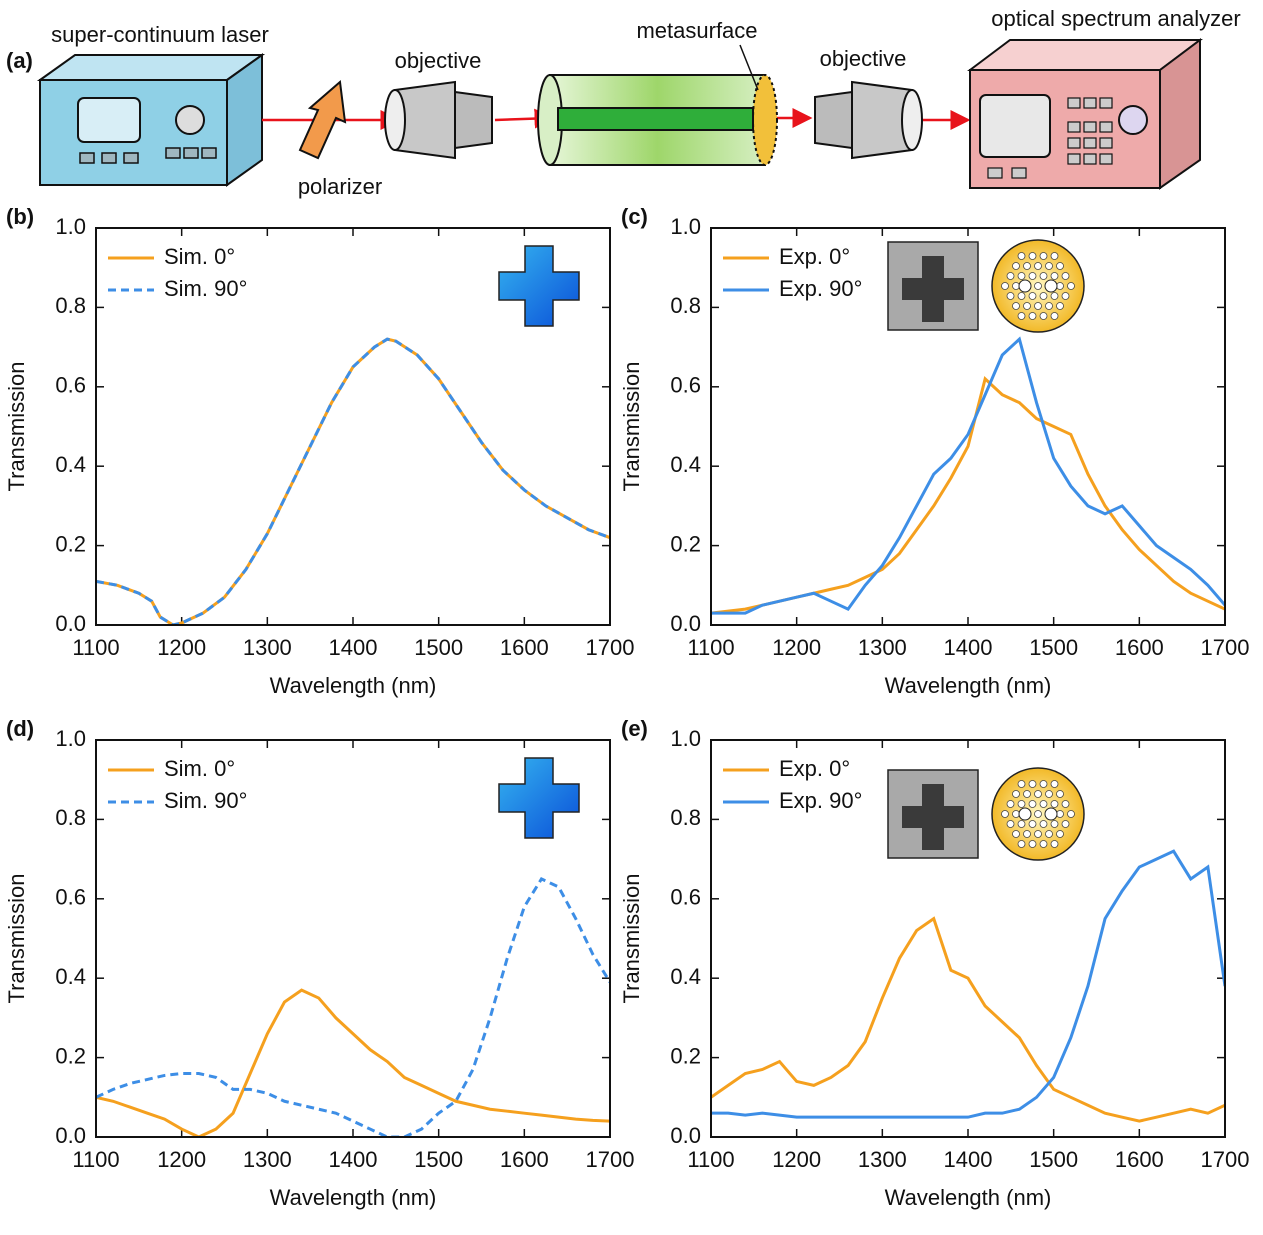  I want to click on panel-label: (d), so click(20, 728).